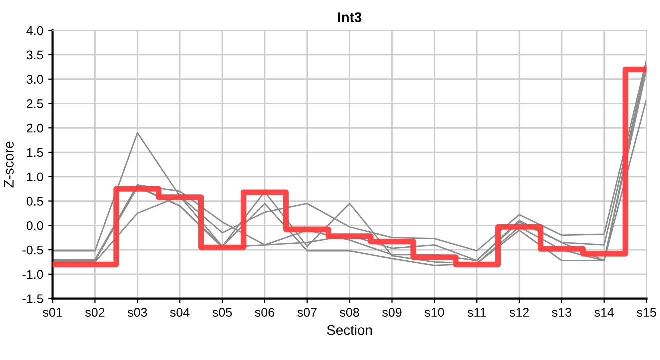 This screenshot has height=360, width=660. Describe the element at coordinates (35, 31) in the screenshot. I see `y-tick-label: 4.0` at that location.